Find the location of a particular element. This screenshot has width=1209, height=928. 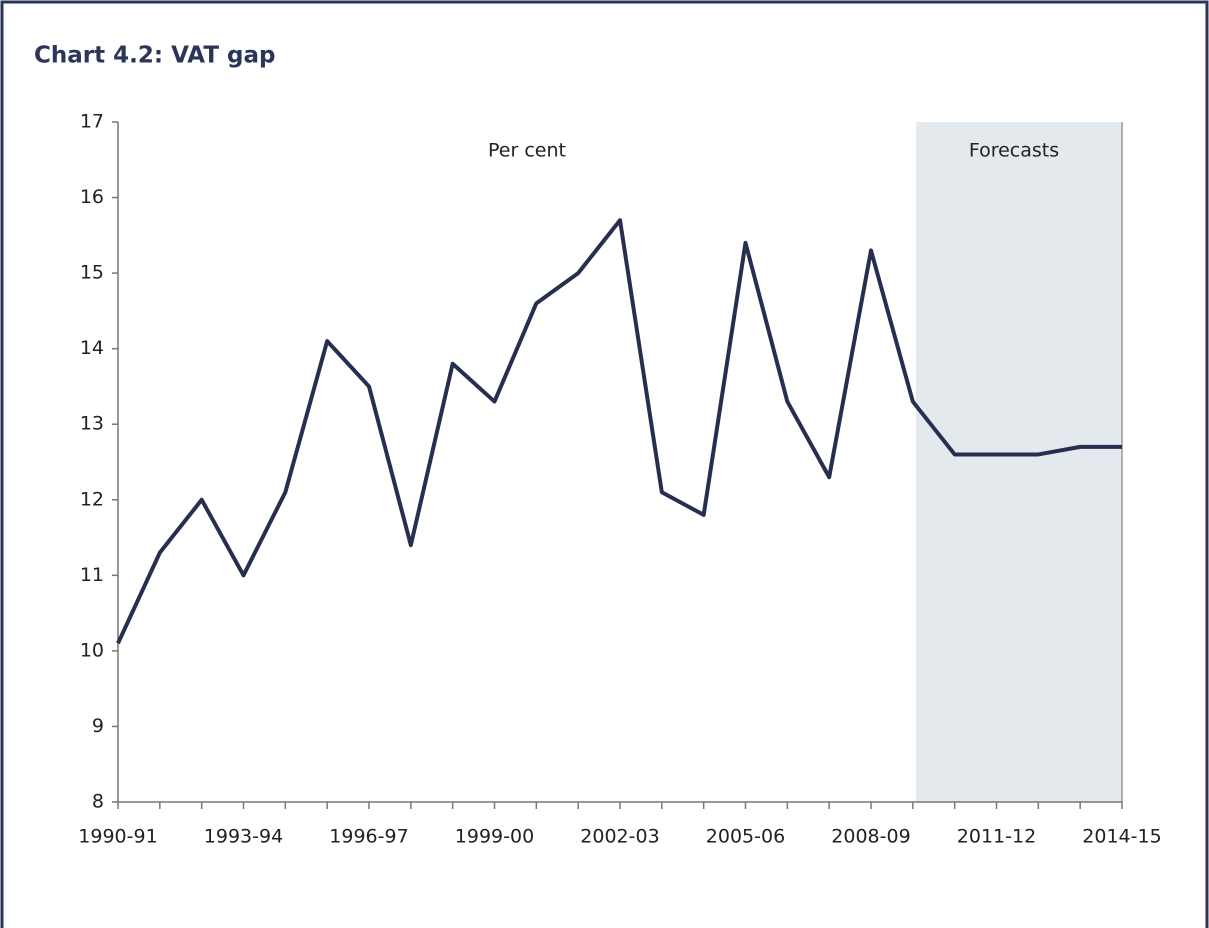

x-tick-label: 2014-15 is located at coordinates (1121, 837).